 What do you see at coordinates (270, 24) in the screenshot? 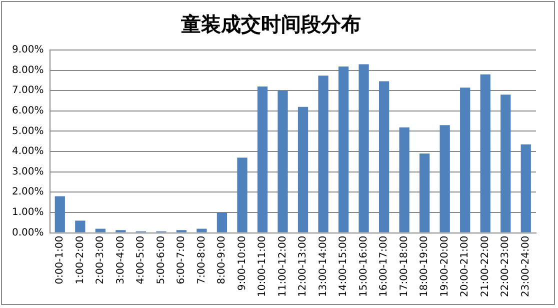
I see `chart-title: 童装成交时间段分布` at bounding box center [270, 24].